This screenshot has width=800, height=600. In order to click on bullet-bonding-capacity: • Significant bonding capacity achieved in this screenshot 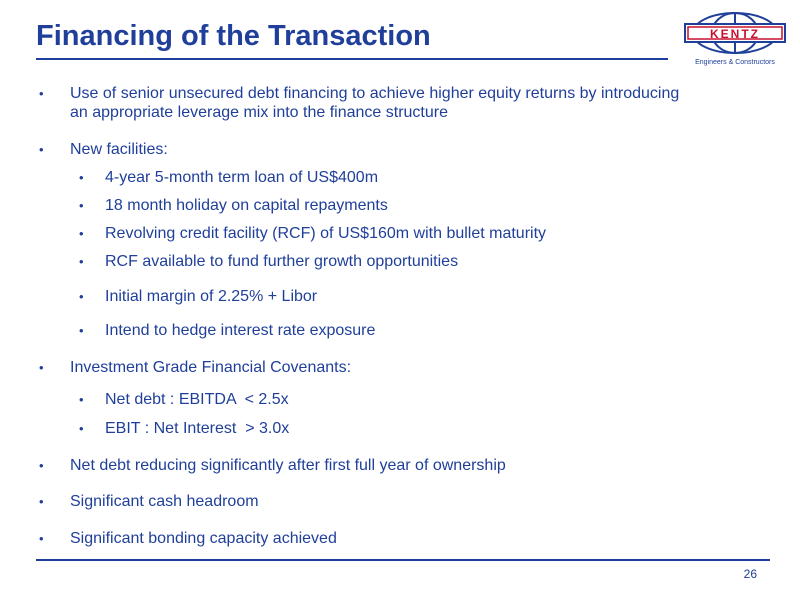, I will do `click(399, 538)`.